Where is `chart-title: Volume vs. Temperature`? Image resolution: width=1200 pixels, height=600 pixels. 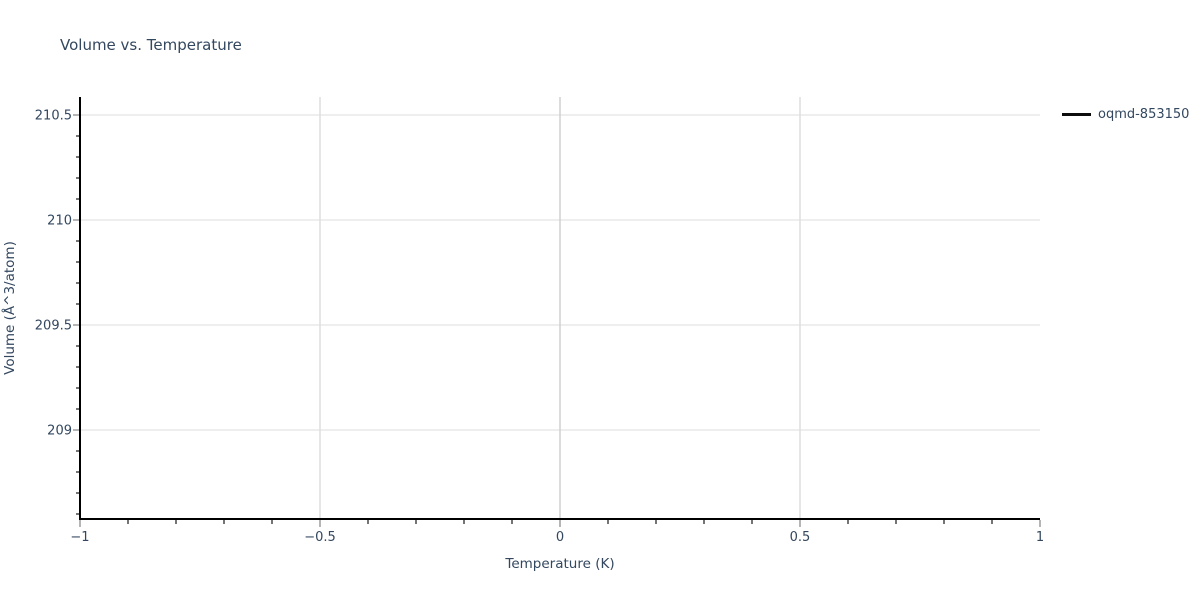 chart-title: Volume vs. Temperature is located at coordinates (151, 45).